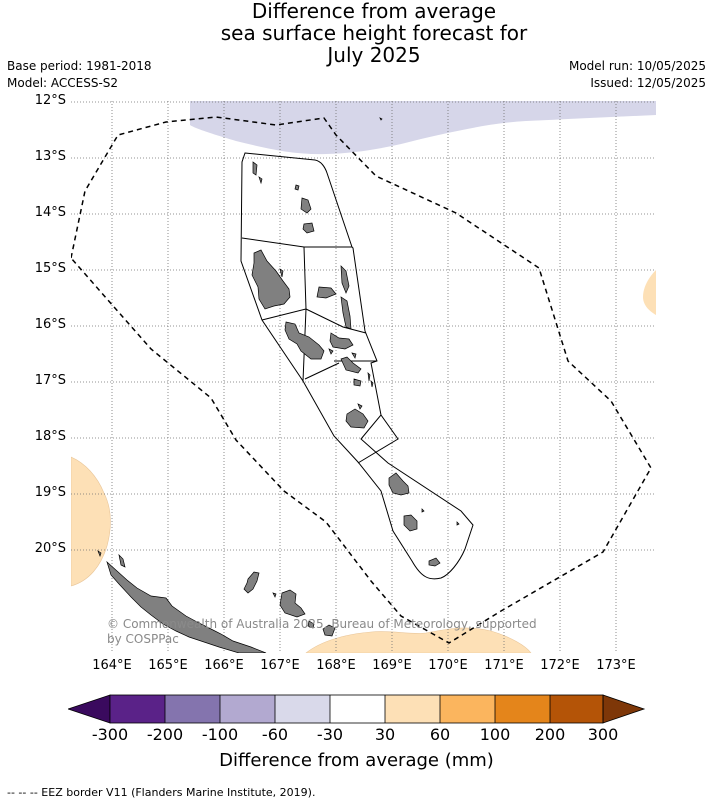 Image resolution: width=713 pixels, height=804 pixels. Describe the element at coordinates (79, 66) in the screenshot. I see `base-period: Base period: 1981-2018` at that location.